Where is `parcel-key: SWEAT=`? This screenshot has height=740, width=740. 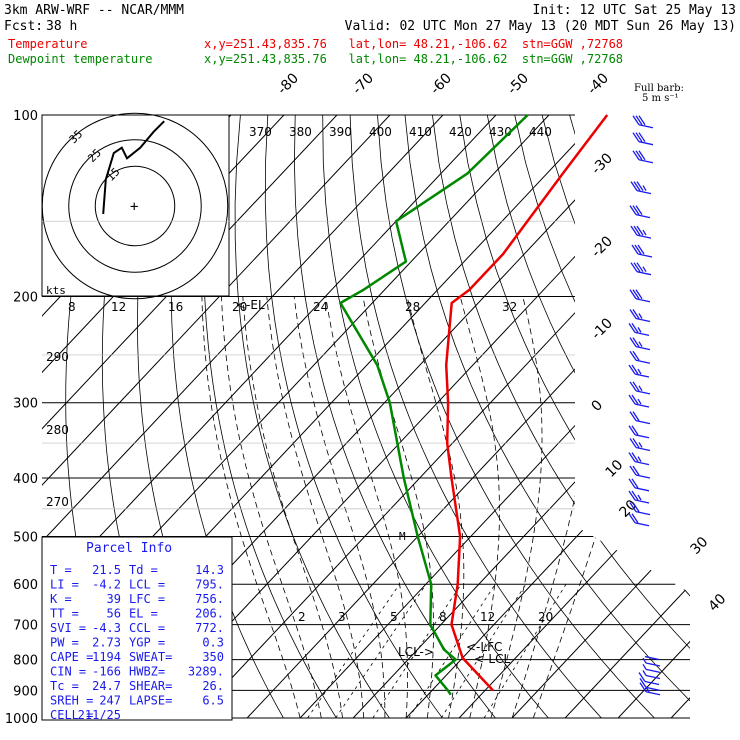
parcel-key: SWEAT= is located at coordinates (150, 657).